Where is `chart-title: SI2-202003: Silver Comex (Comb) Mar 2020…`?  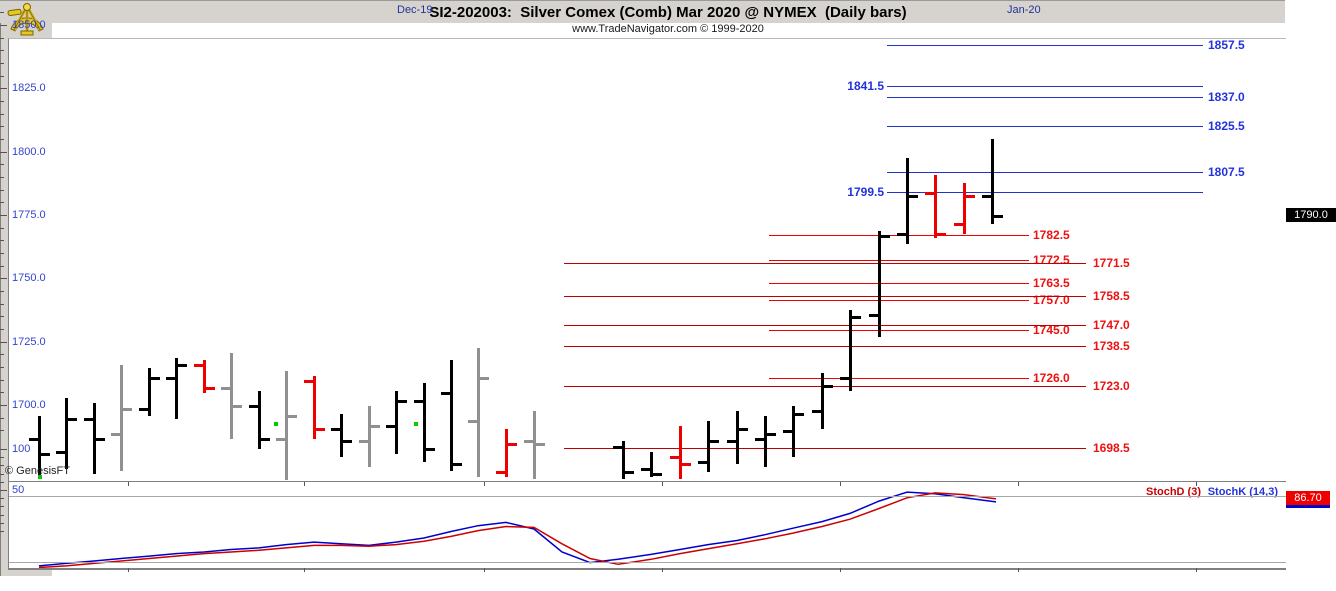 chart-title: SI2-202003: Silver Comex (Comb) Mar 2020… is located at coordinates (668, 12).